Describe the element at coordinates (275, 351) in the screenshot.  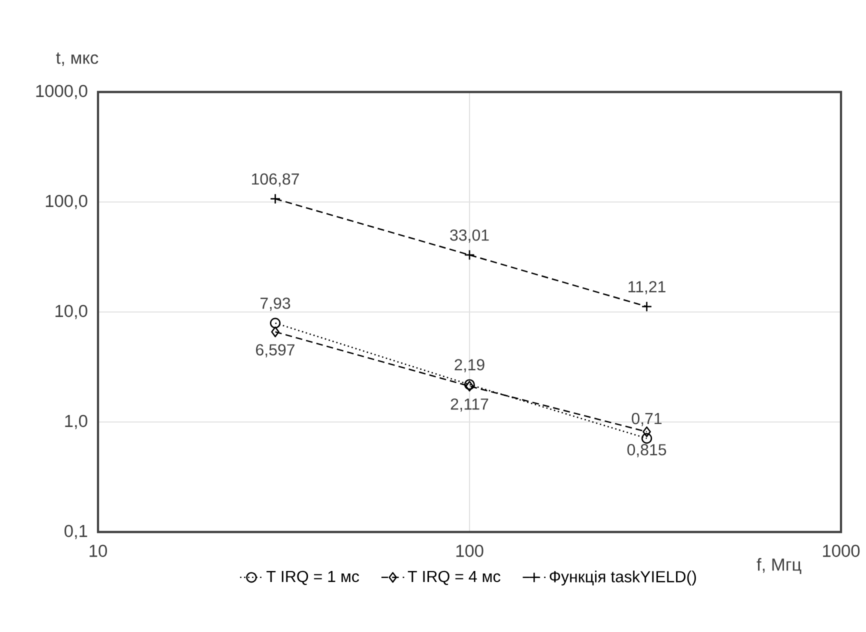
I see `data-label: 6,597` at that location.